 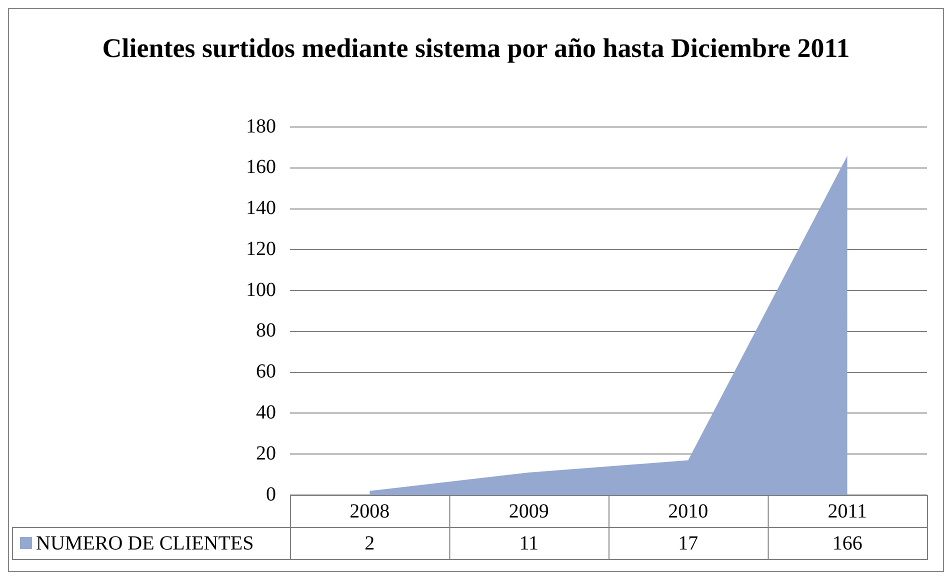 What do you see at coordinates (266, 453) in the screenshot?
I see `y-tick-label: 20` at bounding box center [266, 453].